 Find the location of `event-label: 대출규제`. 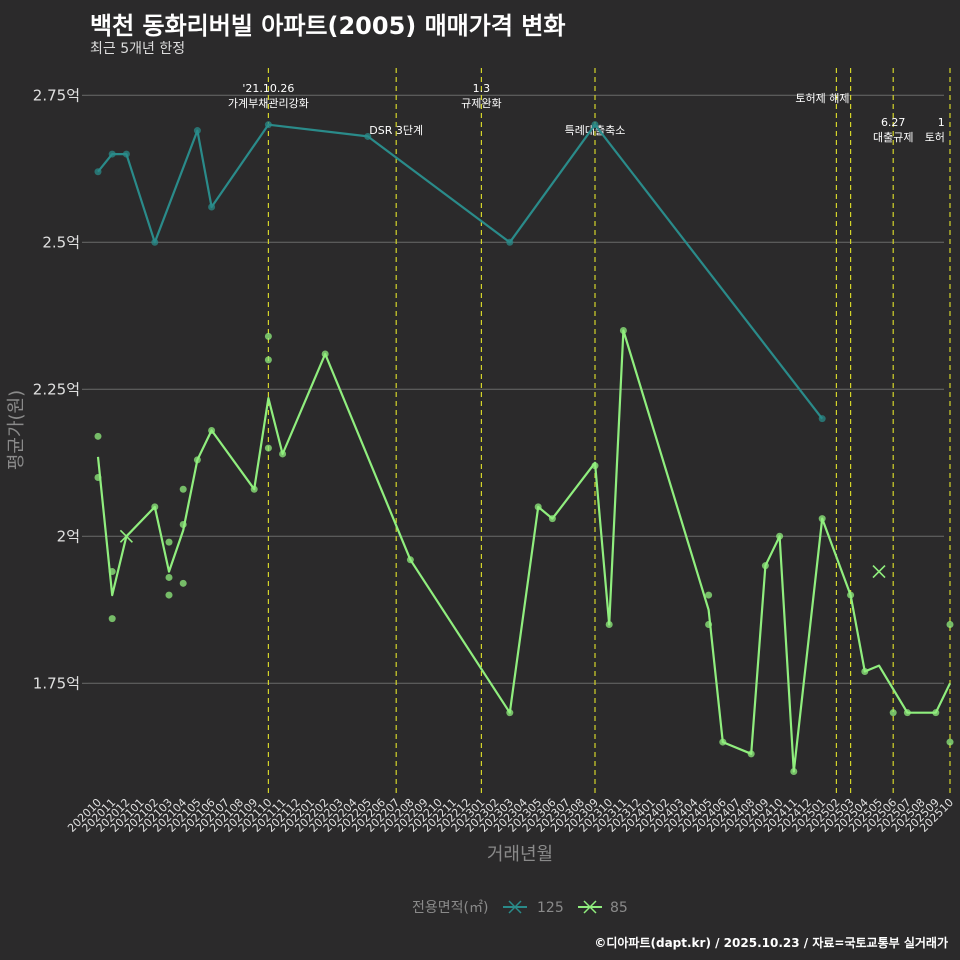

event-label: 대출규제 is located at coordinates (893, 137).